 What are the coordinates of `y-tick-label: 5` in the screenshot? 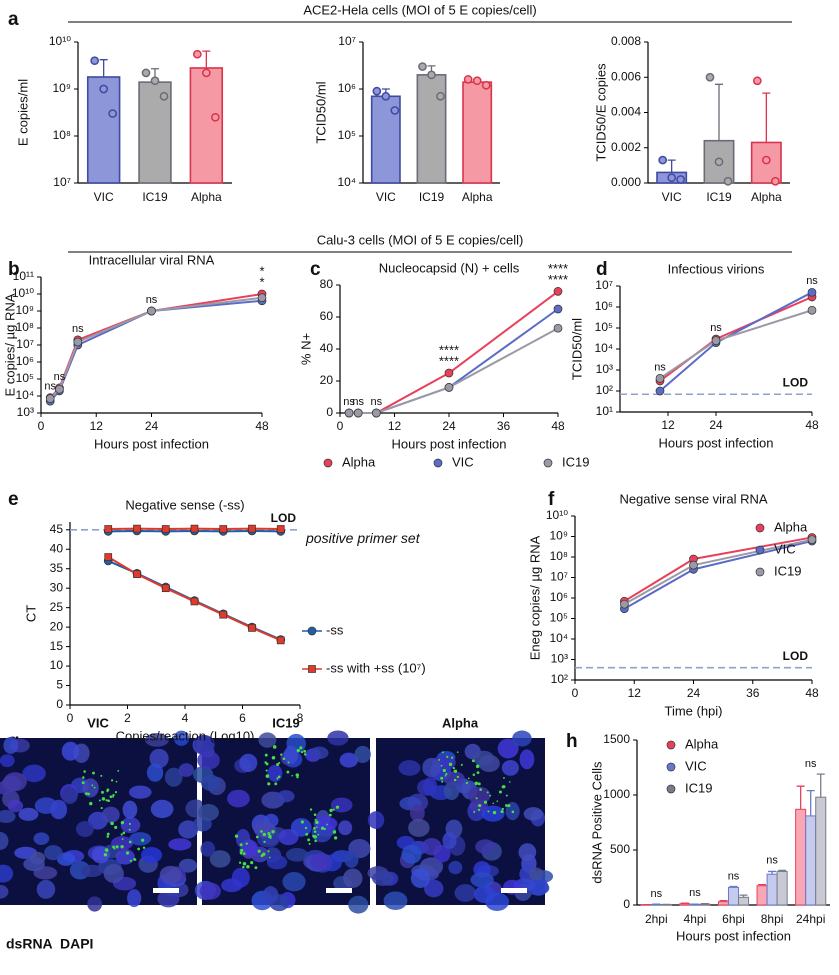 It's located at (59, 685).